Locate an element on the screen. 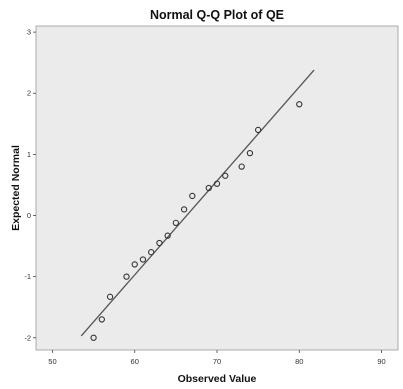 Image resolution: width=403 pixels, height=389 pixels. y-tick-label: 1 is located at coordinates (29, 154).